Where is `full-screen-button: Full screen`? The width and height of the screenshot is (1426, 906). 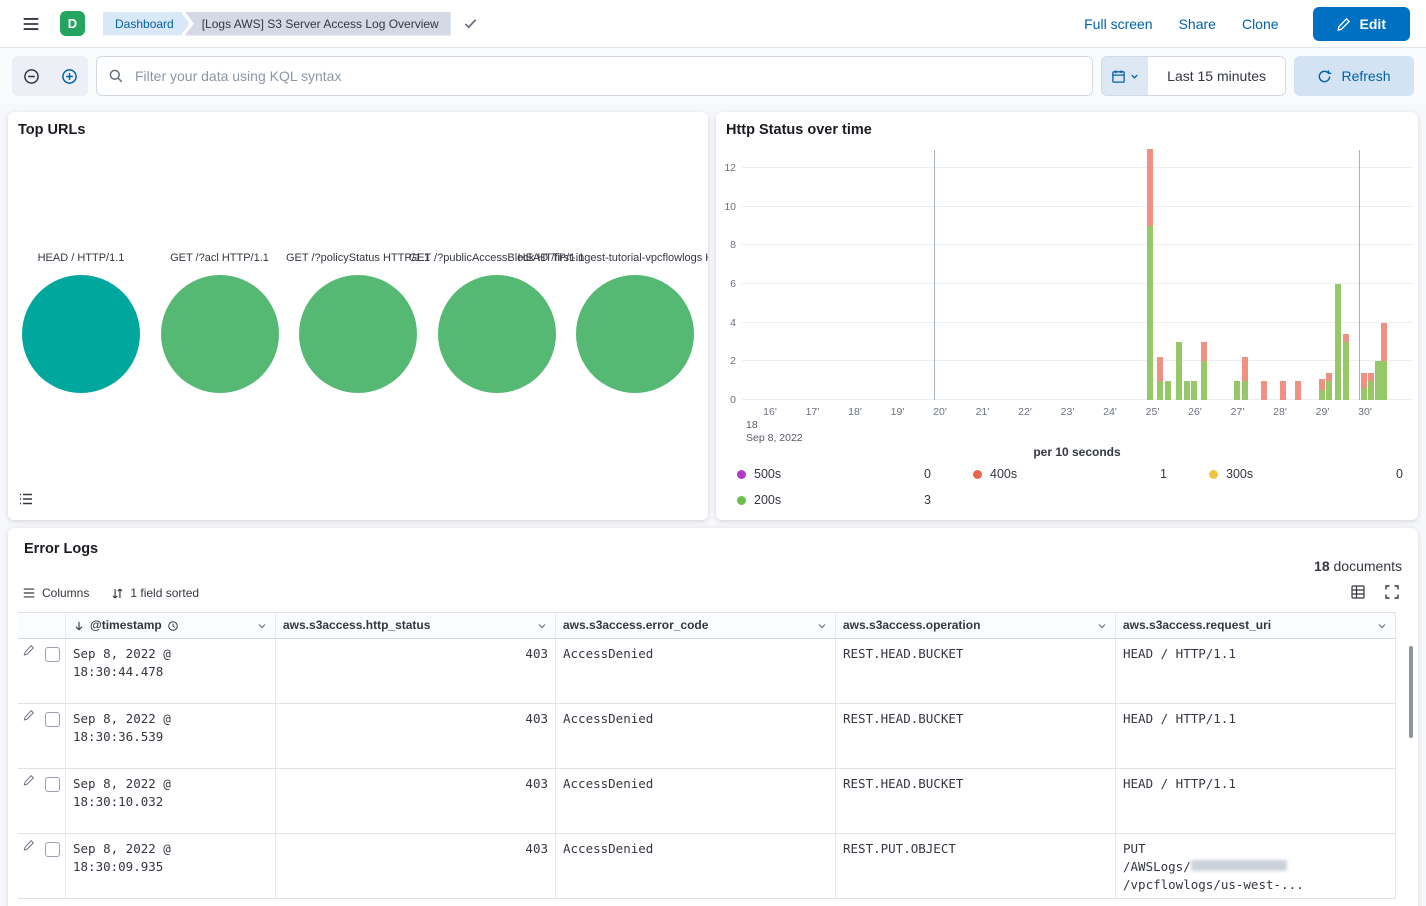
full-screen-button: Full screen is located at coordinates (1118, 23).